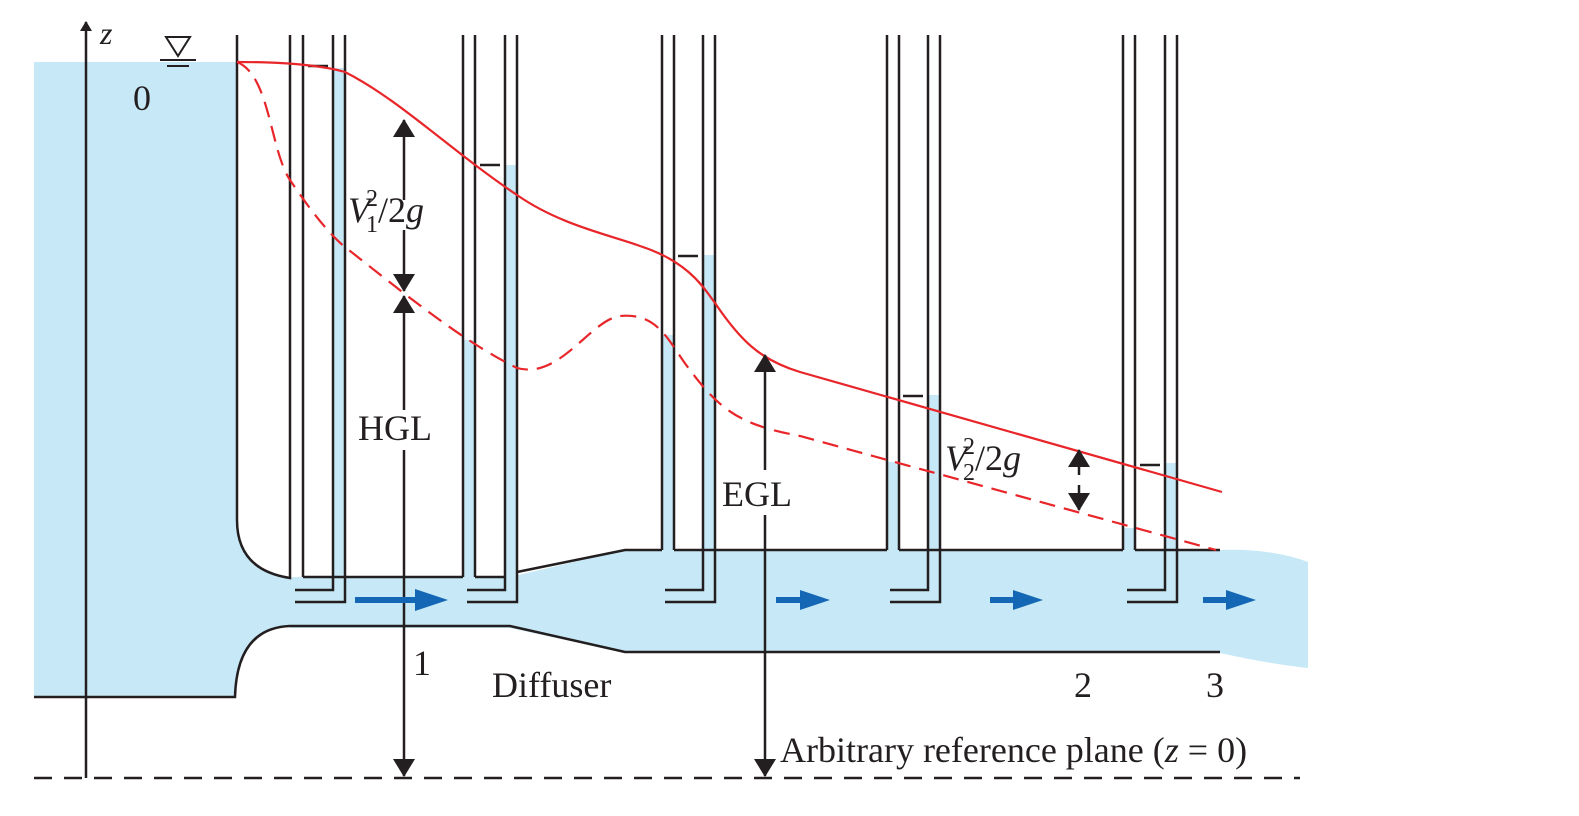 The image size is (1579, 816). Describe the element at coordinates (142, 98) in the screenshot. I see `station-0-label: 0` at that location.